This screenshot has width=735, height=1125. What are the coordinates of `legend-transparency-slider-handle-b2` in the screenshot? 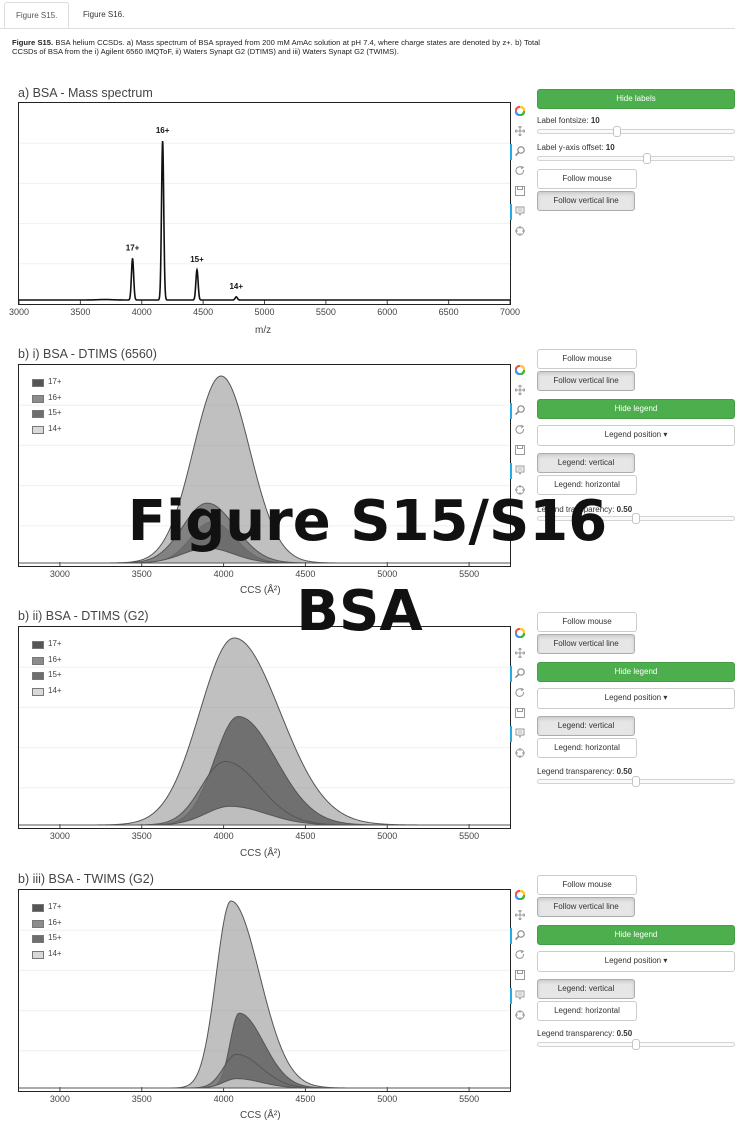 It's located at (636, 781).